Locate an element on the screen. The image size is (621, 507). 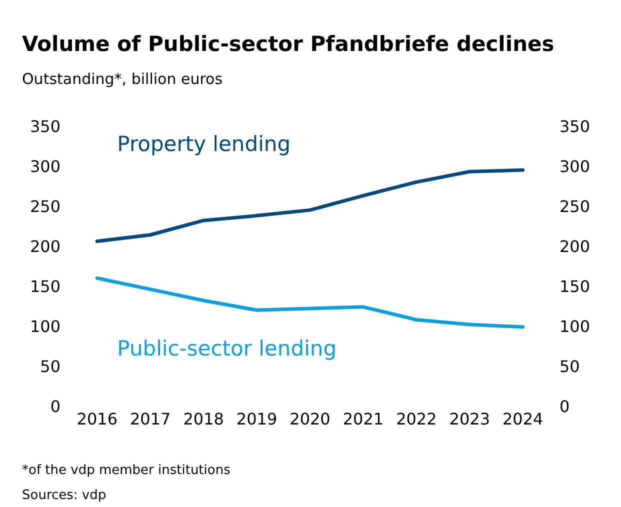
series-label: Public-sector lending is located at coordinates (227, 348).